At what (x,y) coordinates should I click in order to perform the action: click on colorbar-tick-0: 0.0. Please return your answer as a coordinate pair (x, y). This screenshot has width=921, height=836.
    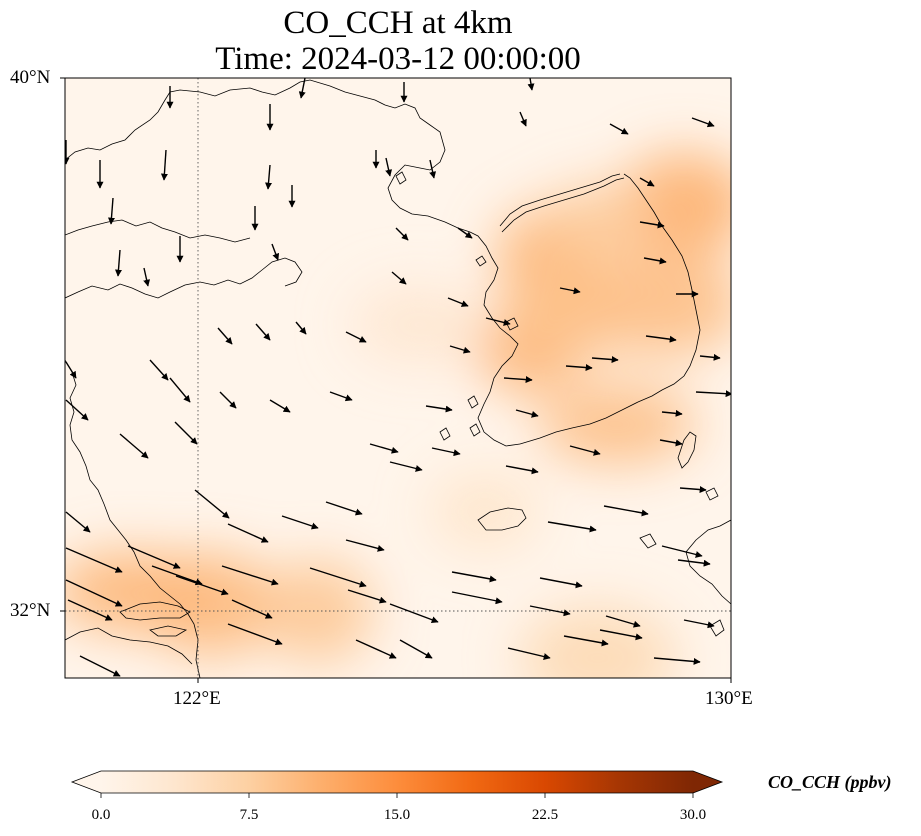
    Looking at the image, I should click on (101, 815).